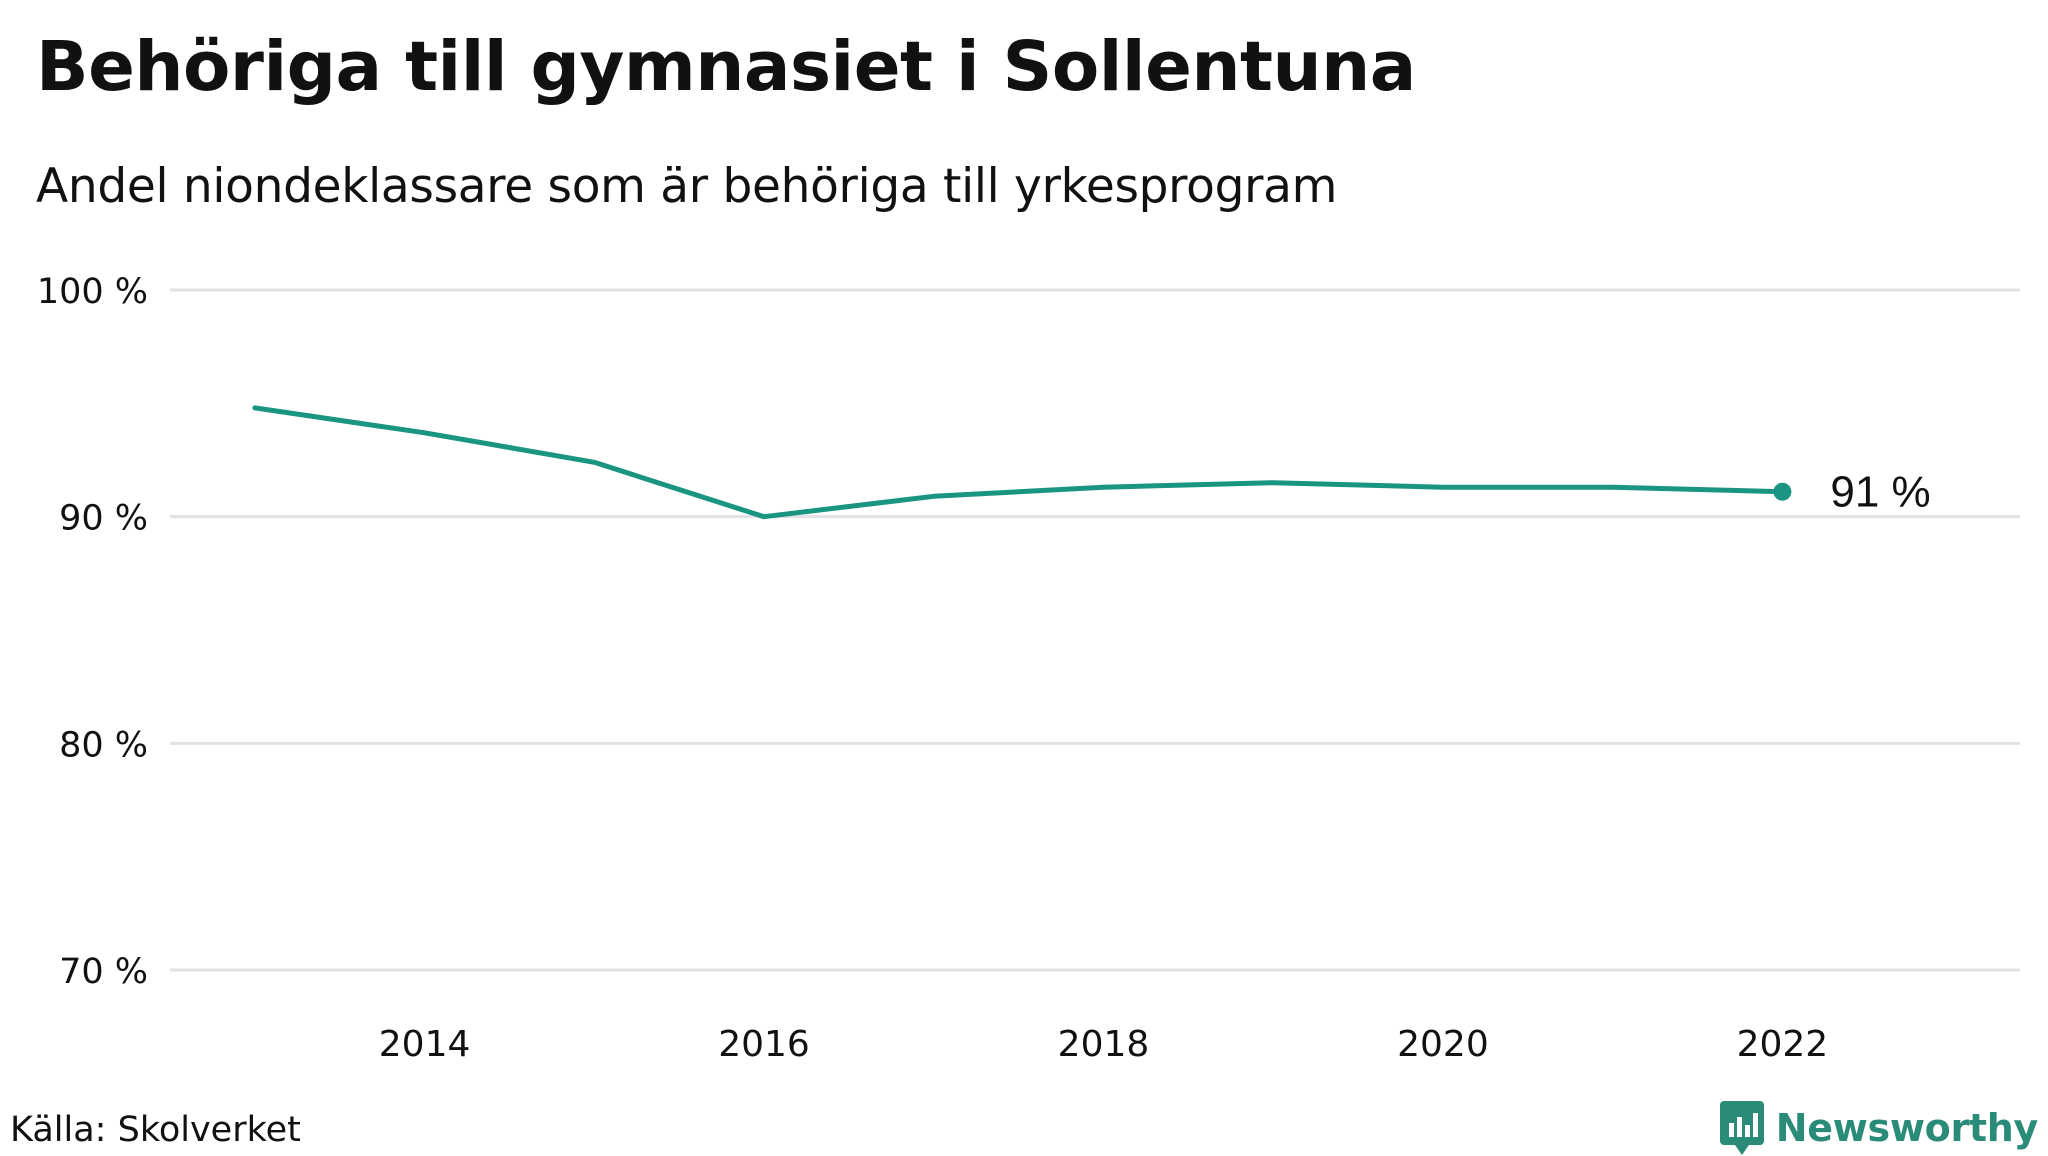 The image size is (2048, 1156). I want to click on newsworthy-logo-icon, so click(1741, 1128).